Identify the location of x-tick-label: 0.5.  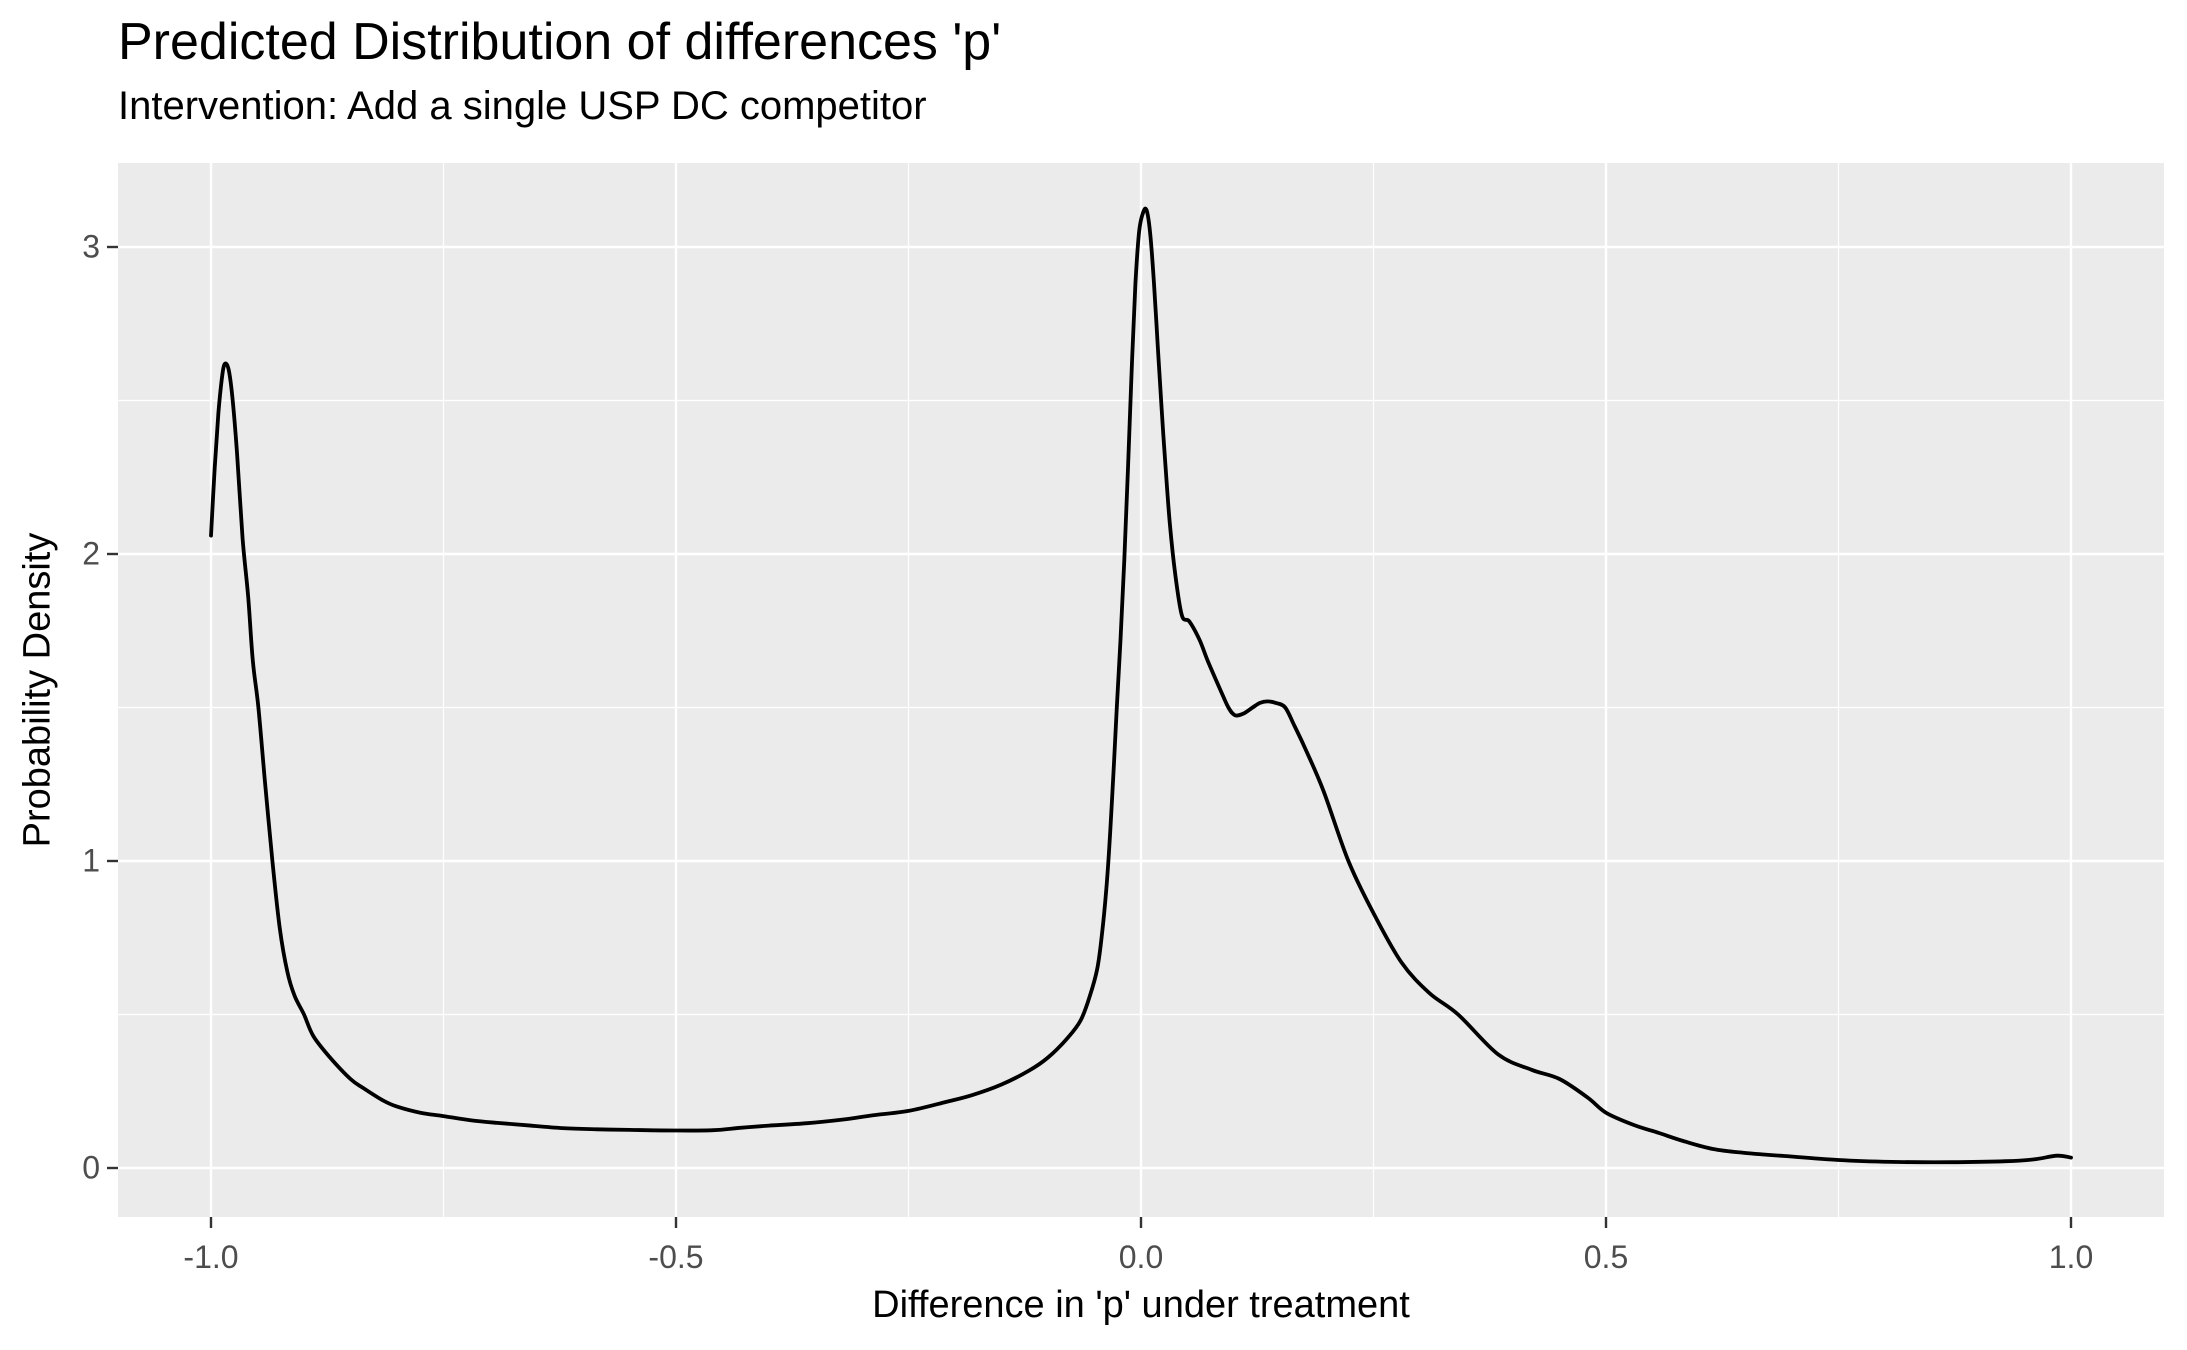
(1606, 1257).